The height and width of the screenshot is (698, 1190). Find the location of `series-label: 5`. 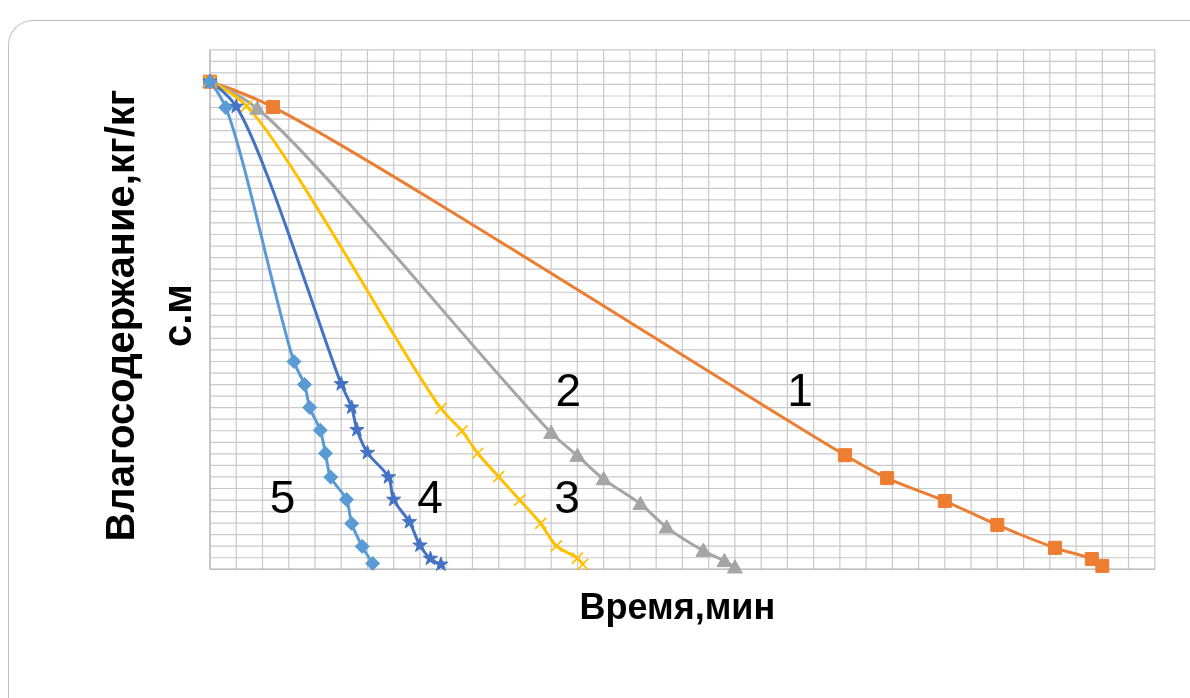

series-label: 5 is located at coordinates (282, 497).